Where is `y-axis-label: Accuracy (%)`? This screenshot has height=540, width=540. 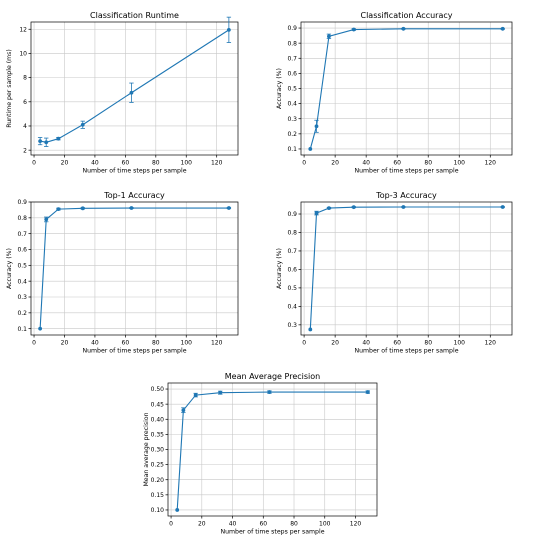 y-axis-label: Accuracy (%) is located at coordinates (9, 268).